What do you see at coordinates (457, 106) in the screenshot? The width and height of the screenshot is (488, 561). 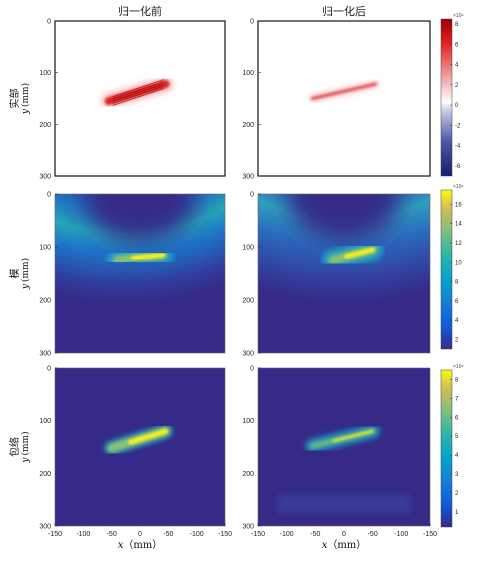 I see `colorbar-tick-label: 0` at bounding box center [457, 106].